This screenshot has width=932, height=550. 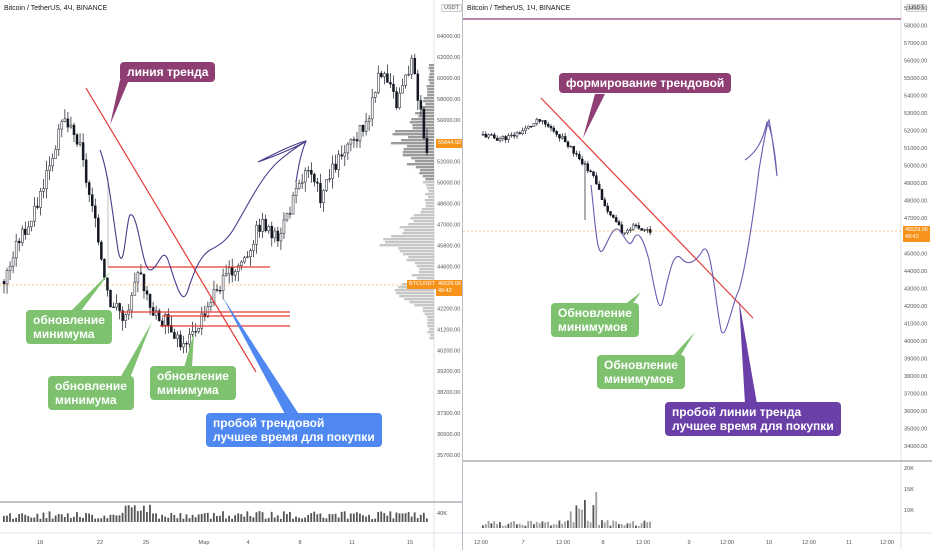 What do you see at coordinates (909, 469) in the screenshot?
I see `right-volume-tick: 20K` at bounding box center [909, 469].